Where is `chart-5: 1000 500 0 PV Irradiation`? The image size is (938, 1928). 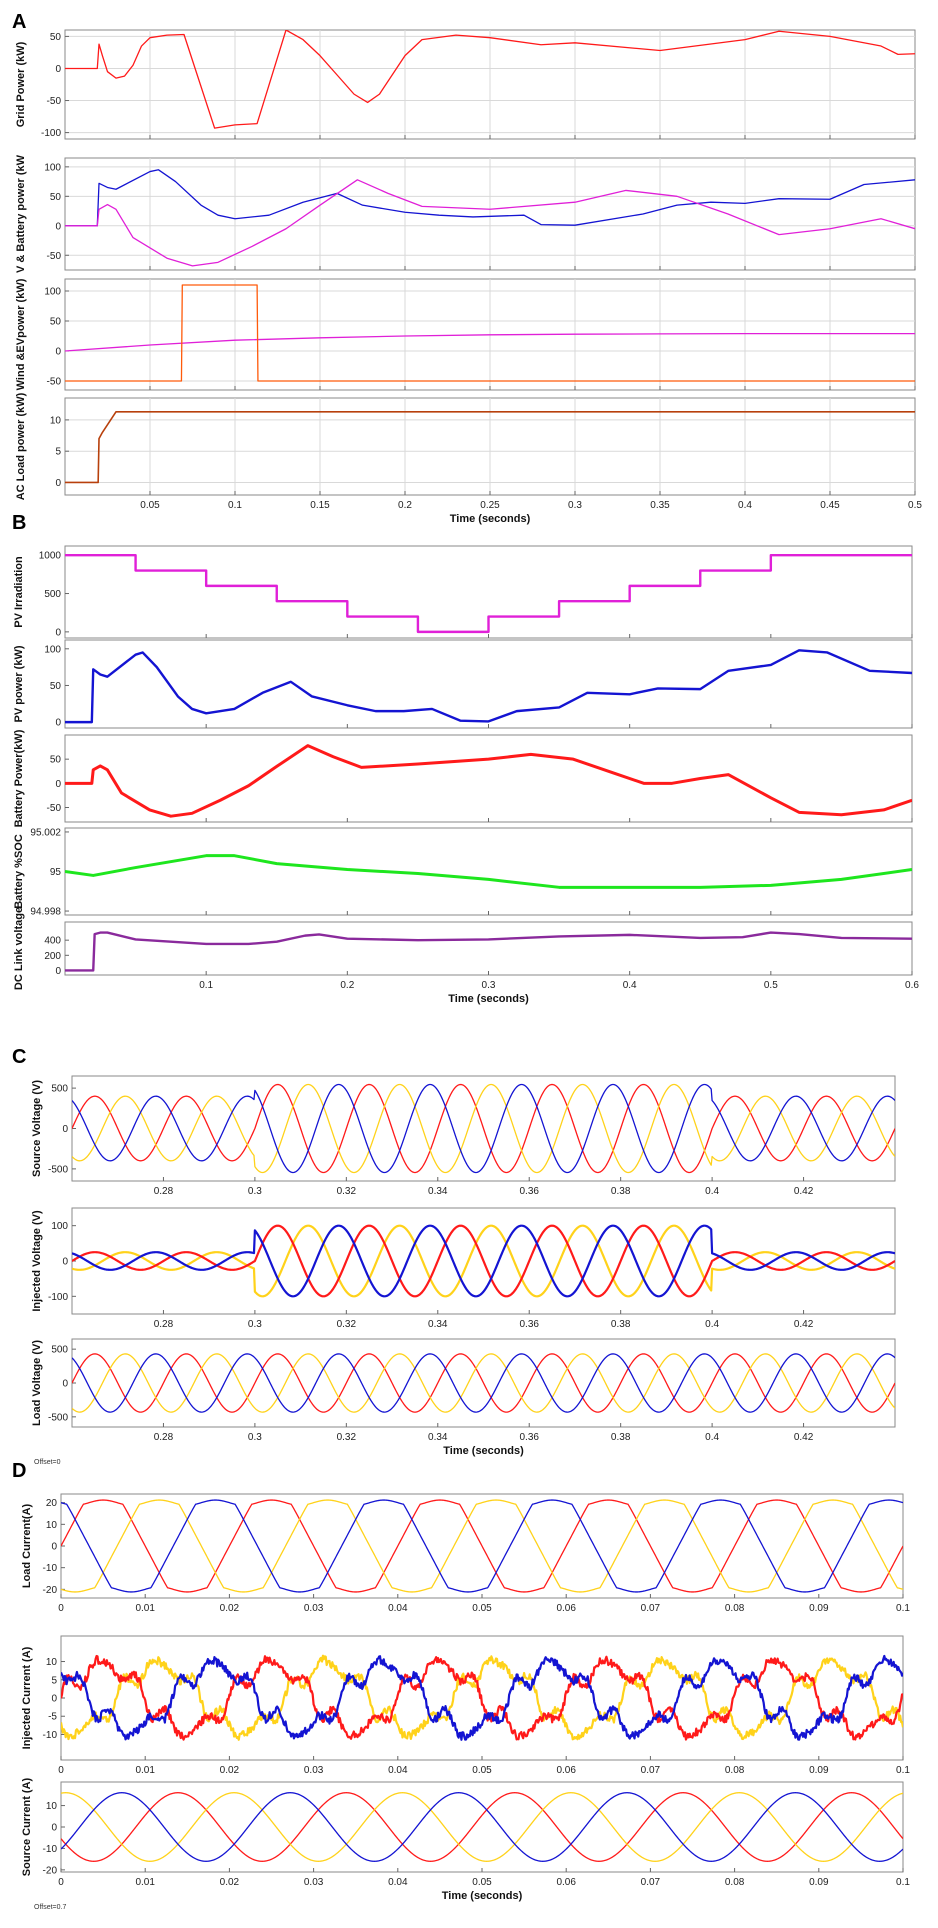 chart-5: 1000 500 0 PV Irradiation is located at coordinates (463, 592).